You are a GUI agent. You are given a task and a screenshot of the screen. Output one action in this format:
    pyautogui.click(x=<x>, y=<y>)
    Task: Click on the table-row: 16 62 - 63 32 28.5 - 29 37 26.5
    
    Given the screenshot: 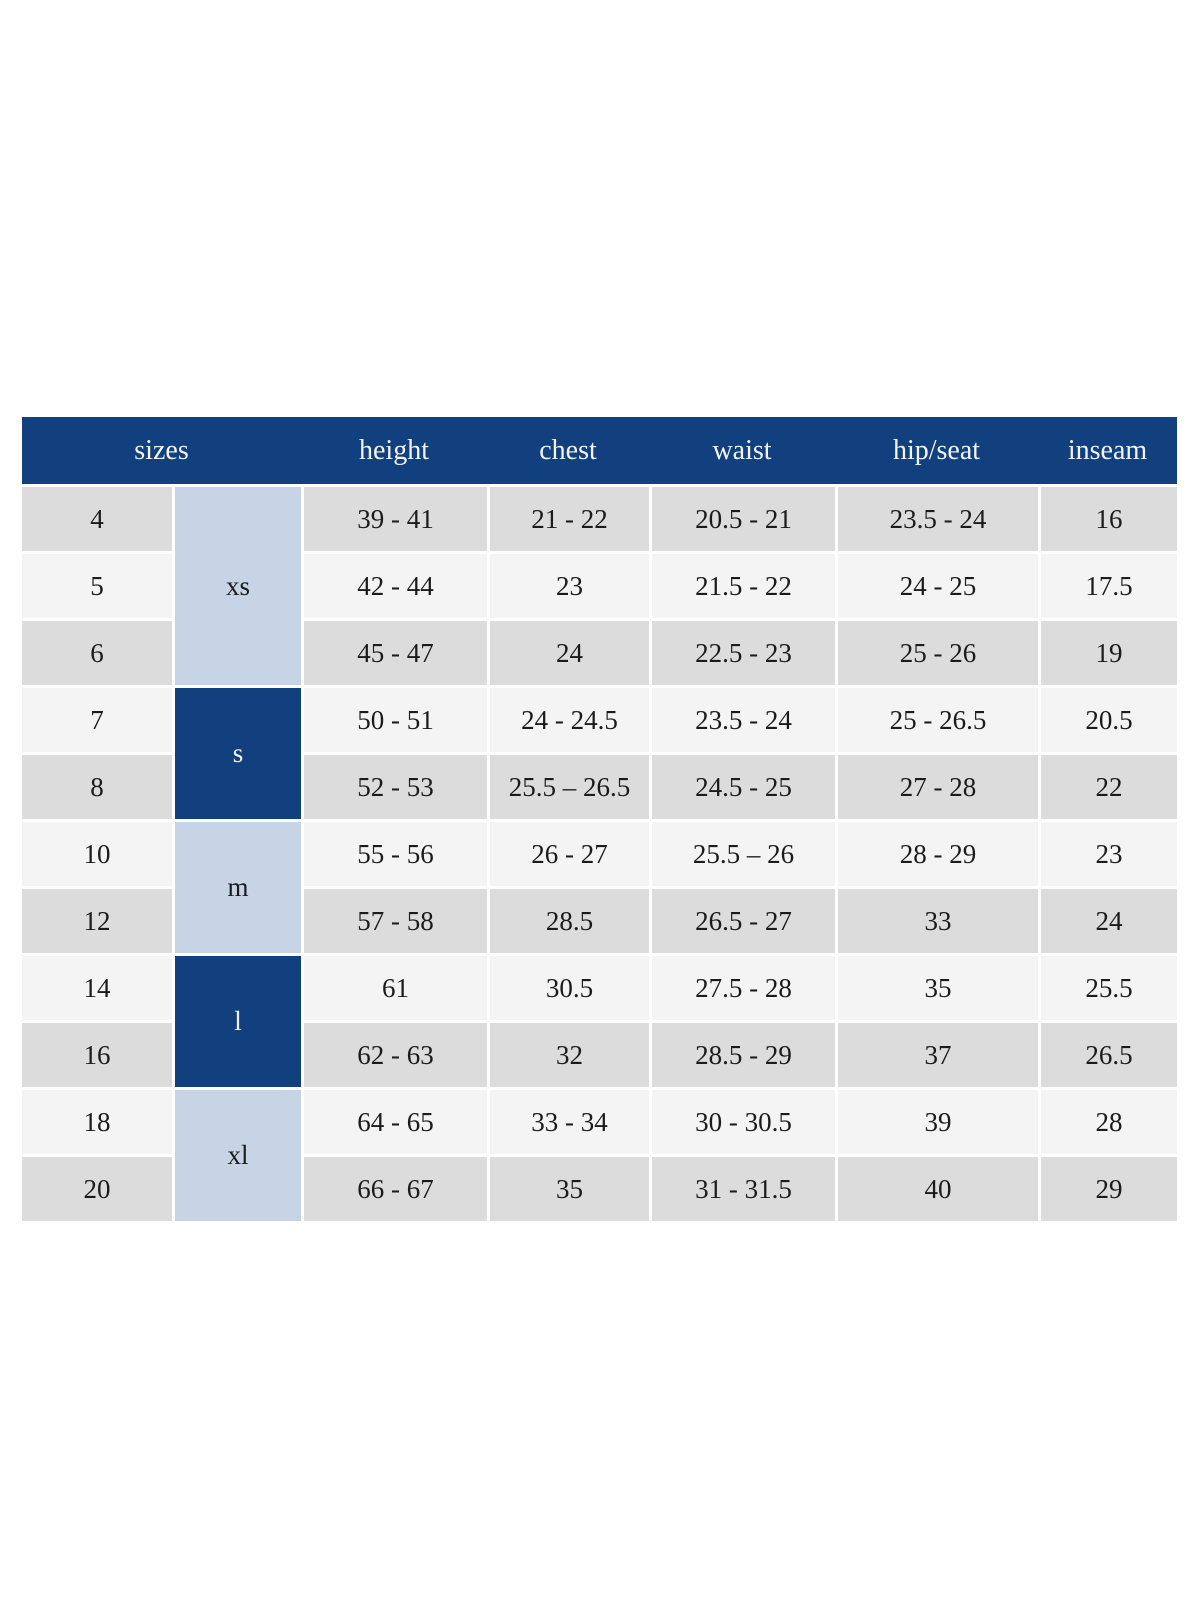 What is the action you would take?
    pyautogui.click(x=599, y=1053)
    